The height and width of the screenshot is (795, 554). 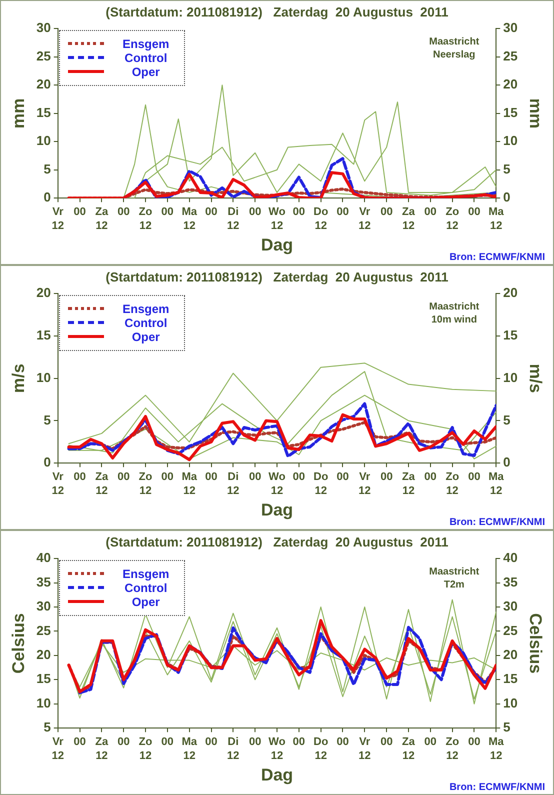 I want to click on y-axis-title: Celsius, so click(x=18, y=643).